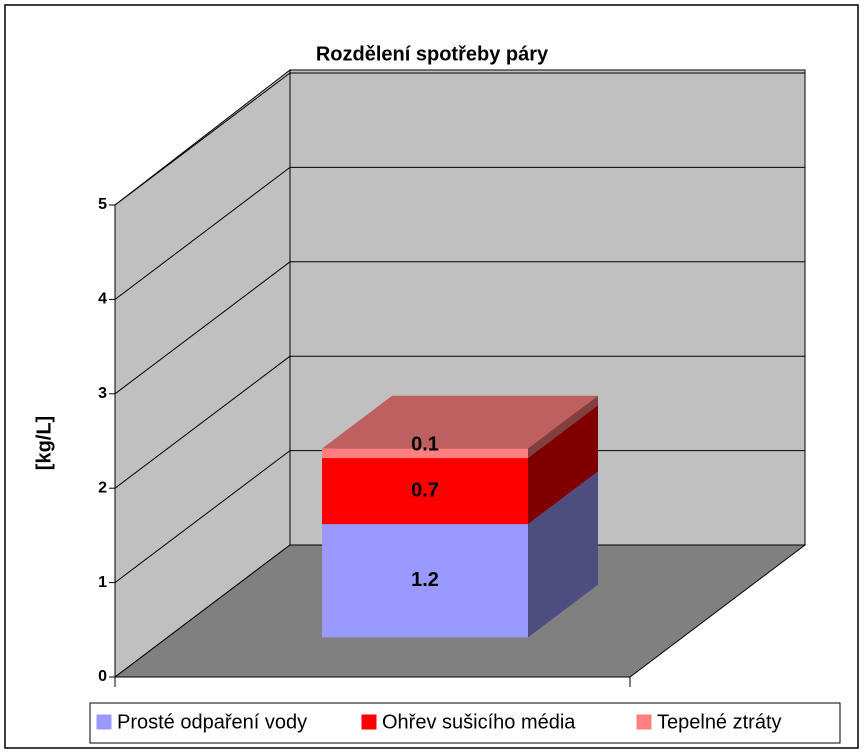  I want to click on legend-label: Tepelné ztráty, so click(719, 722).